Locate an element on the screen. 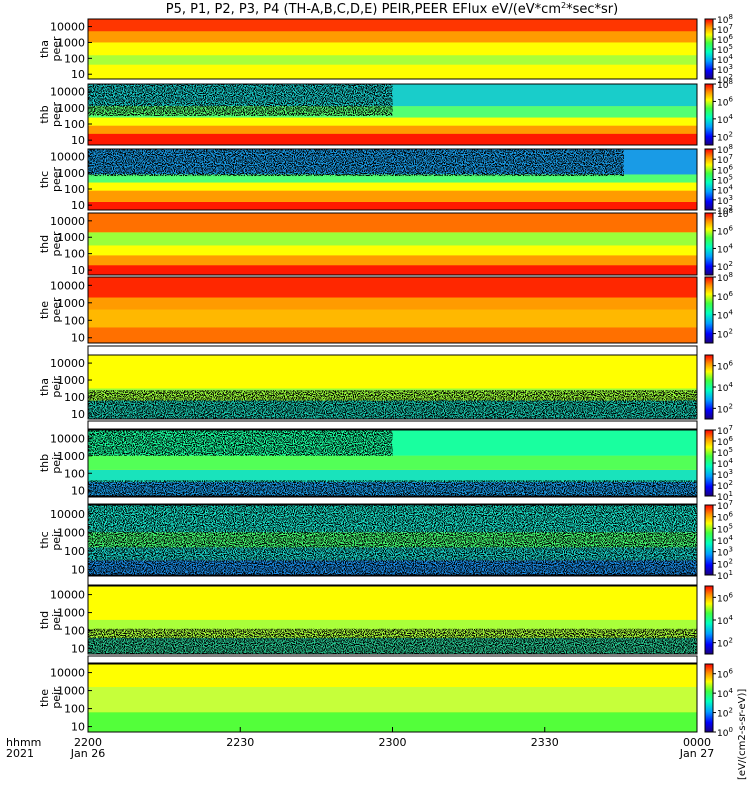 This screenshot has height=800, width=750. x-tick-label: 2230 is located at coordinates (240, 742).